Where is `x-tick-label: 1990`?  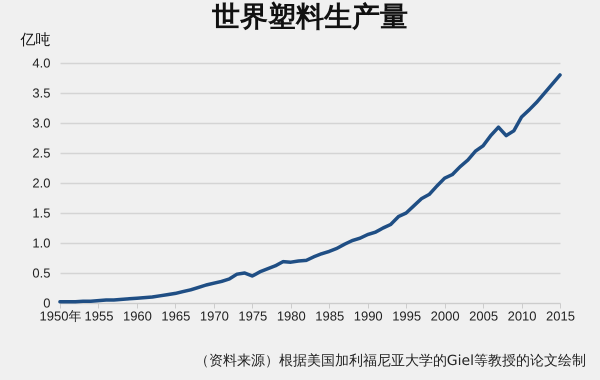 x-tick-label: 1990 is located at coordinates (368, 316).